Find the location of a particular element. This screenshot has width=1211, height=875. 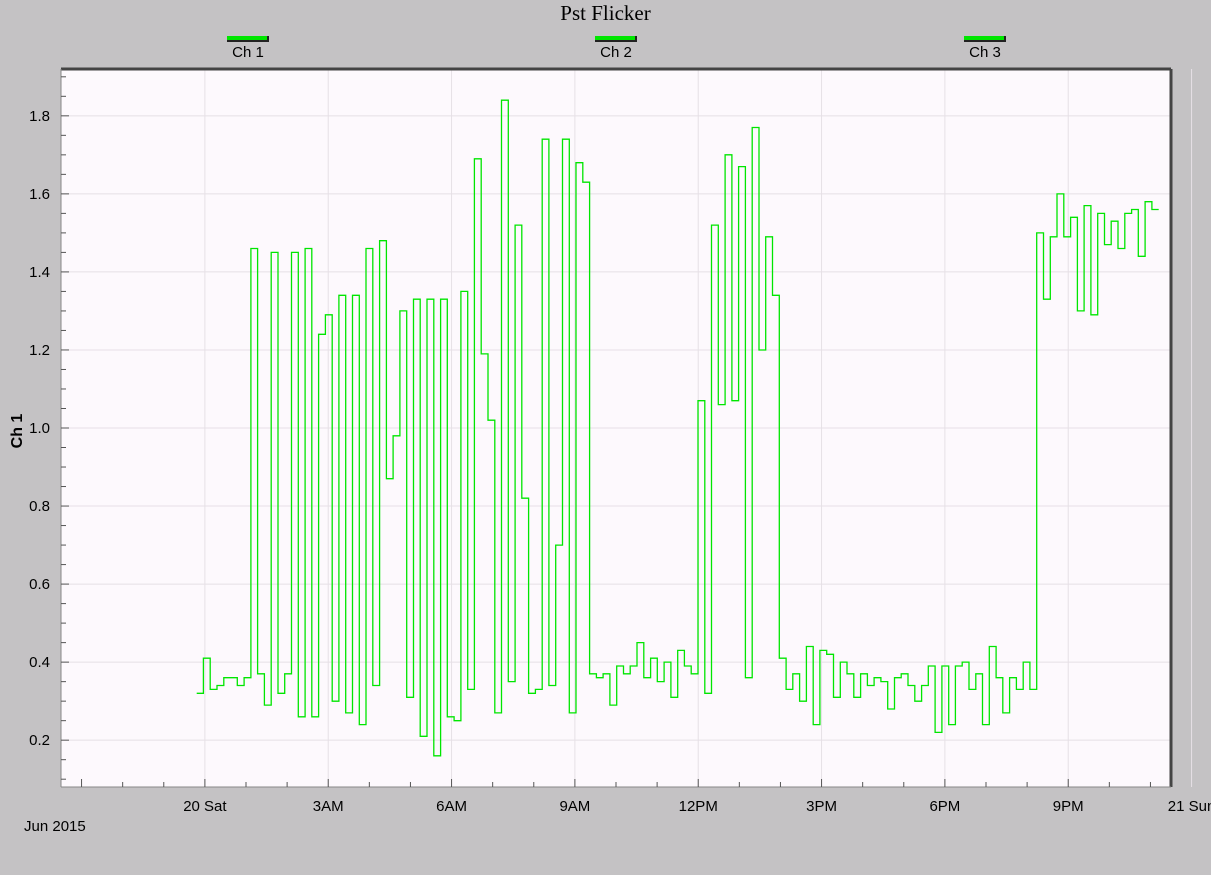

y-tick-label: 1.0 is located at coordinates (39, 428).